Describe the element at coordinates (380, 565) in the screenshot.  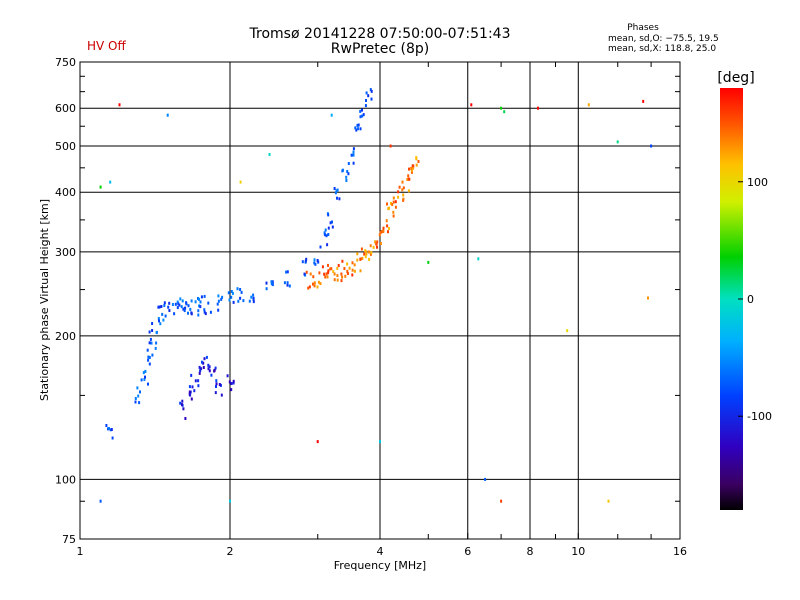
I see `x-axis-label: Frequency [MHz]` at that location.